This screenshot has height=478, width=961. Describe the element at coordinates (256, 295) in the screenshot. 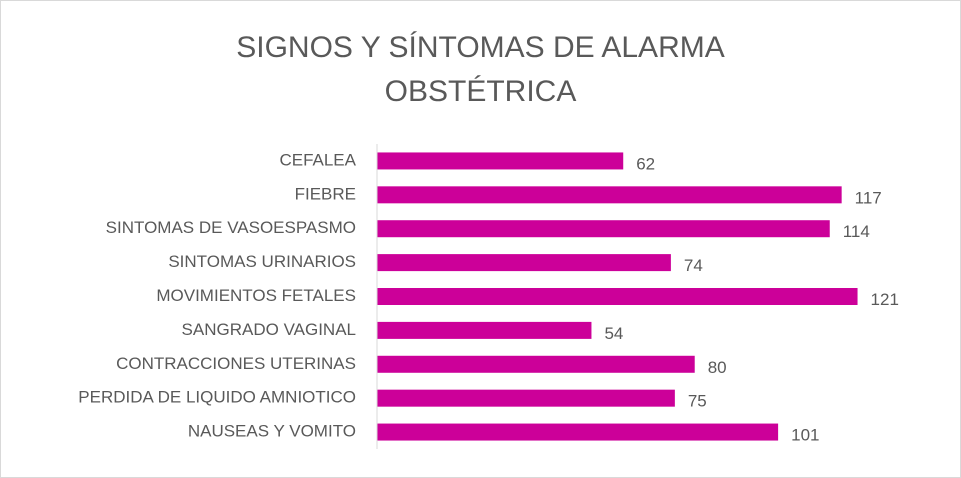

I see `y-tick-label: MOVIMIENTOS FETALES` at that location.